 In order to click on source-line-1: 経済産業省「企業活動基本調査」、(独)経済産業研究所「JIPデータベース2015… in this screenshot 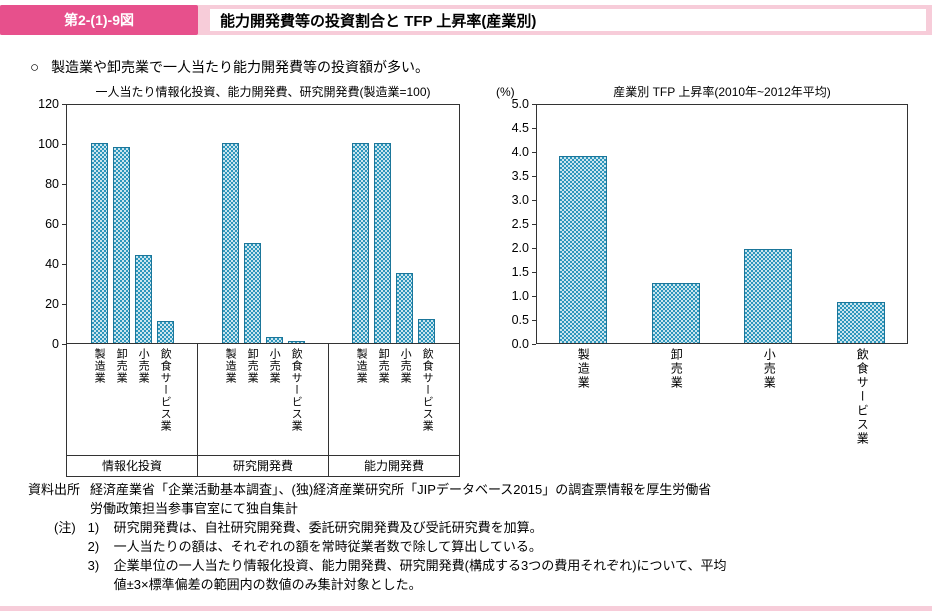, I will do `click(401, 489)`.